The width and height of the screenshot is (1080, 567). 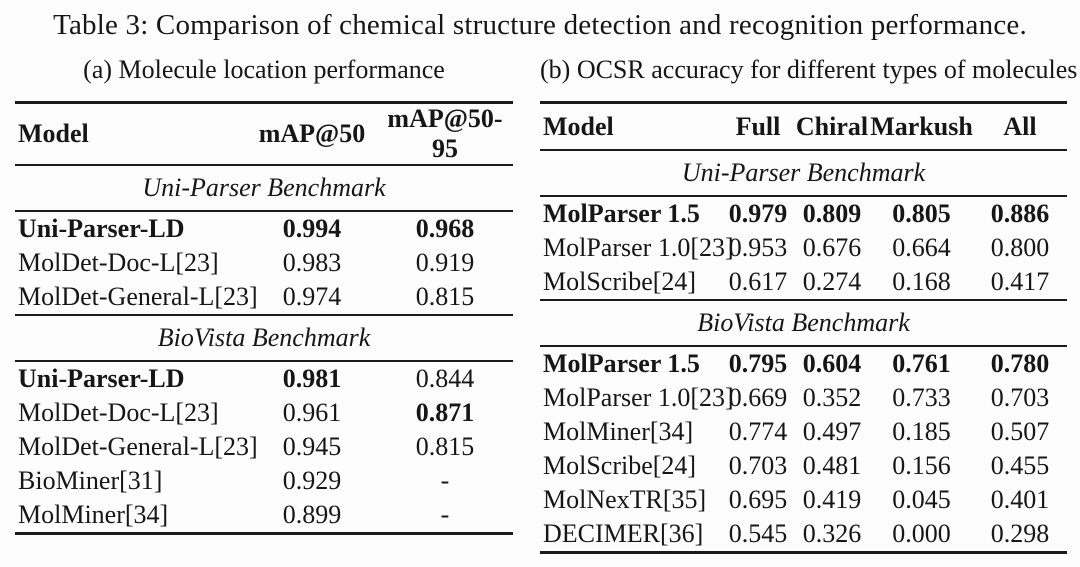 I want to click on value-cell: 0.953, so click(x=758, y=247).